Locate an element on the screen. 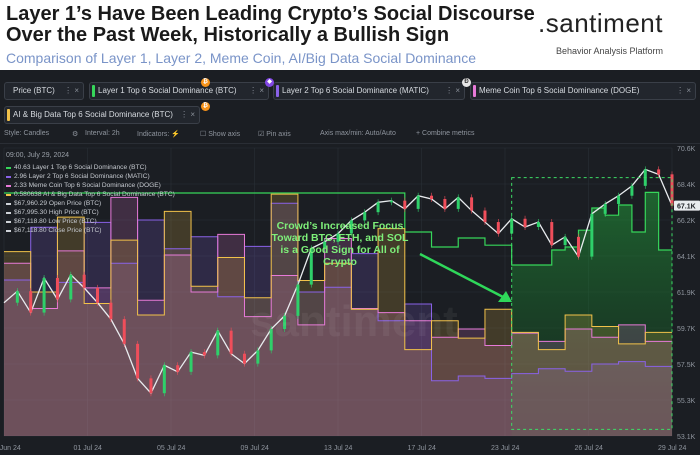 The width and height of the screenshot is (700, 455). arrow-shaft is located at coordinates (462, 276).